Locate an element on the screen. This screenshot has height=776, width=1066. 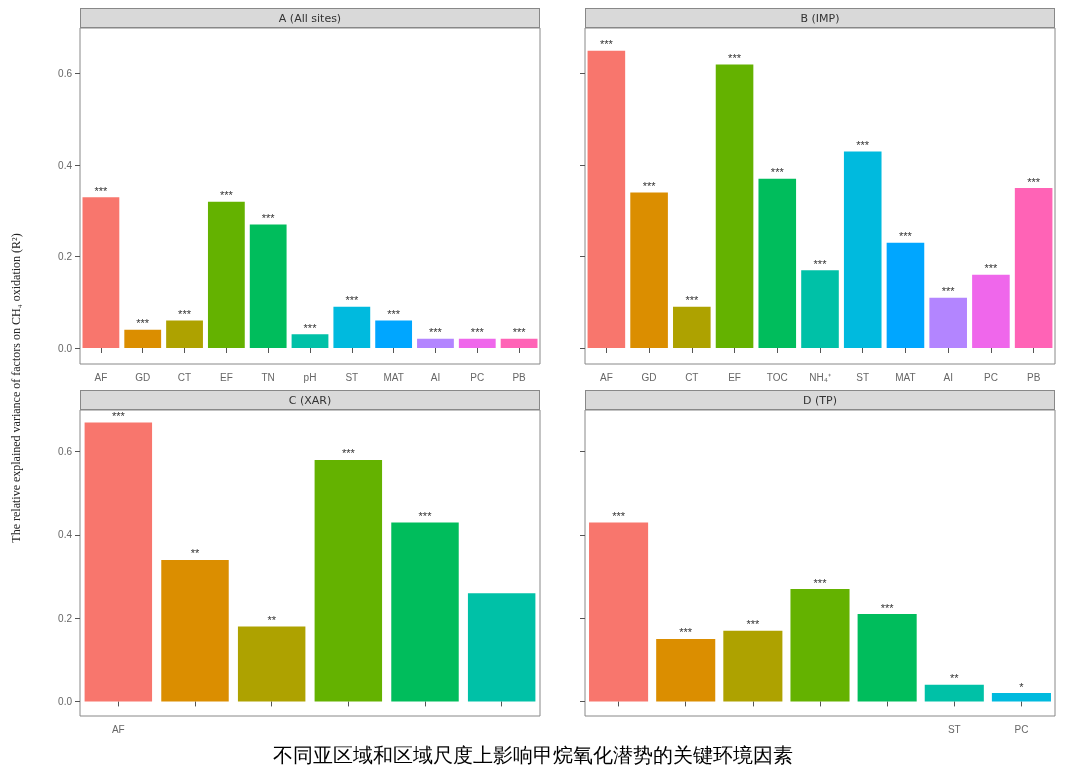
data-label: * is located at coordinates (1022, 686).